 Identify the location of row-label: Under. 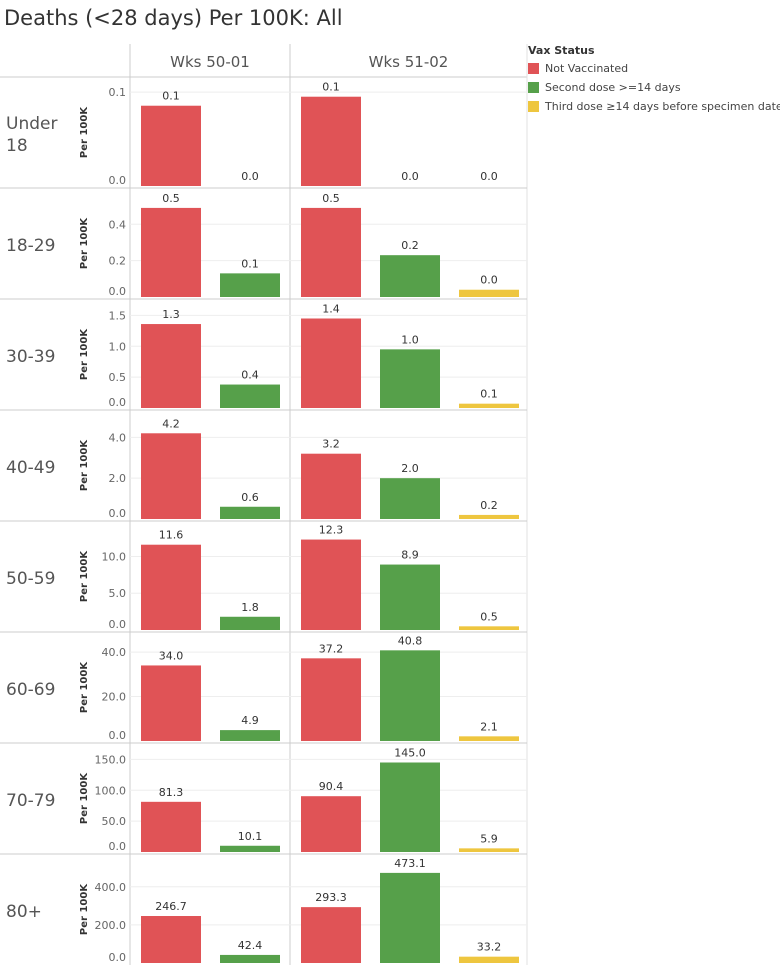
(31, 124).